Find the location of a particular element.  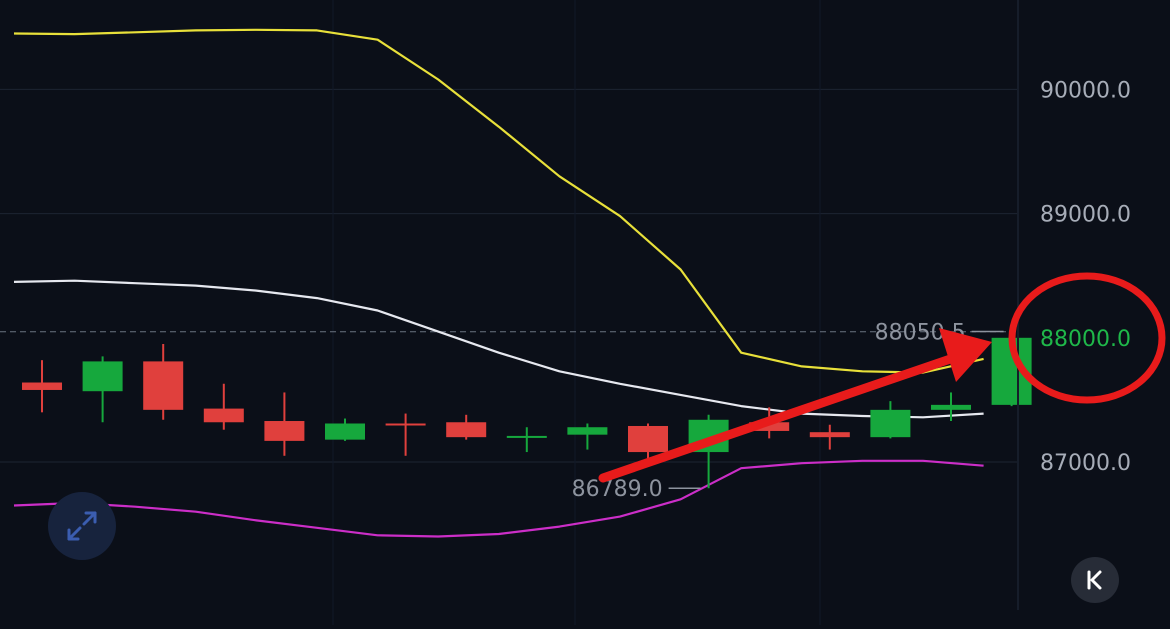

current-price-axis-label: 88000.0 is located at coordinates (1085, 339).